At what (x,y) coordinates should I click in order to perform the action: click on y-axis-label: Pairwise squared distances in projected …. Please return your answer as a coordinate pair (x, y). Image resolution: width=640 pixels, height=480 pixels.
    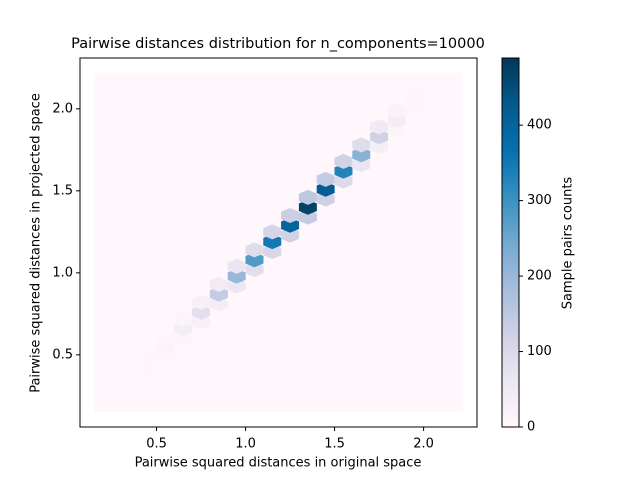
    Looking at the image, I should click on (36, 243).